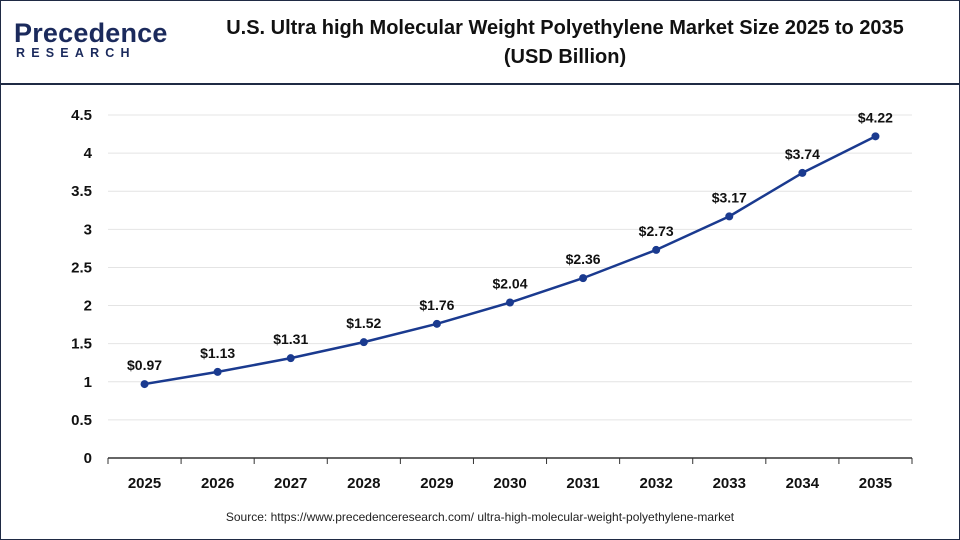 The height and width of the screenshot is (540, 960). What do you see at coordinates (875, 117) in the screenshot?
I see `data-label: $4.22` at bounding box center [875, 117].